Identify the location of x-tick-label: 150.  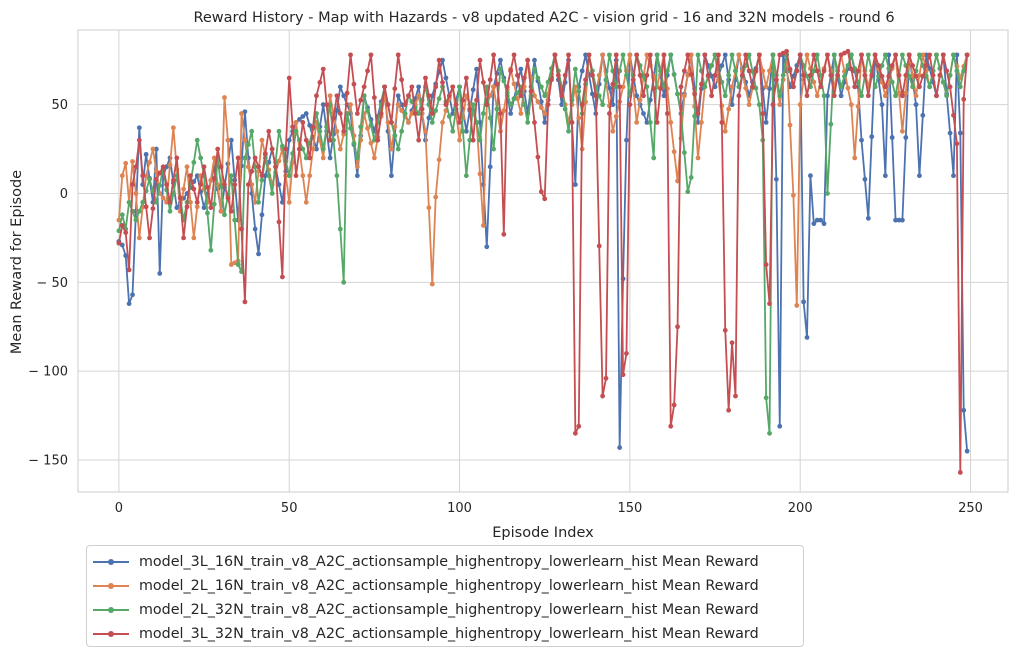
(629, 508).